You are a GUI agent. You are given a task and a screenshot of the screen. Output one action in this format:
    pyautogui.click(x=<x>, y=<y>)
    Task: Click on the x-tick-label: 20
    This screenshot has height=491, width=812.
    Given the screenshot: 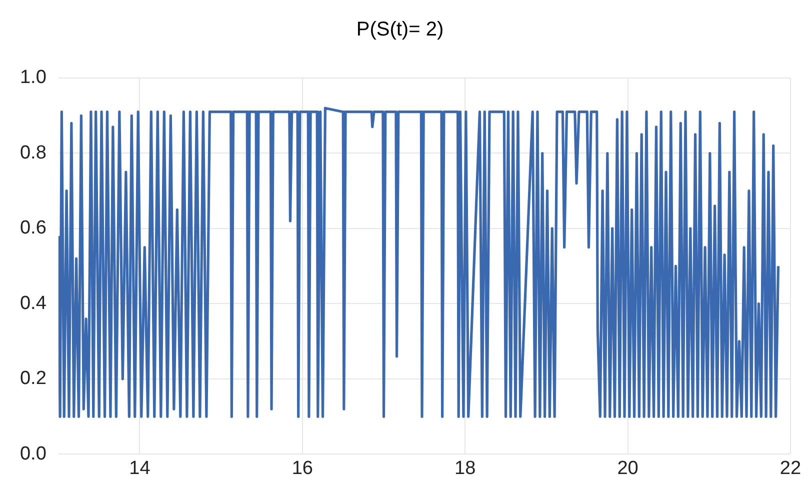 What is the action you would take?
    pyautogui.click(x=627, y=468)
    